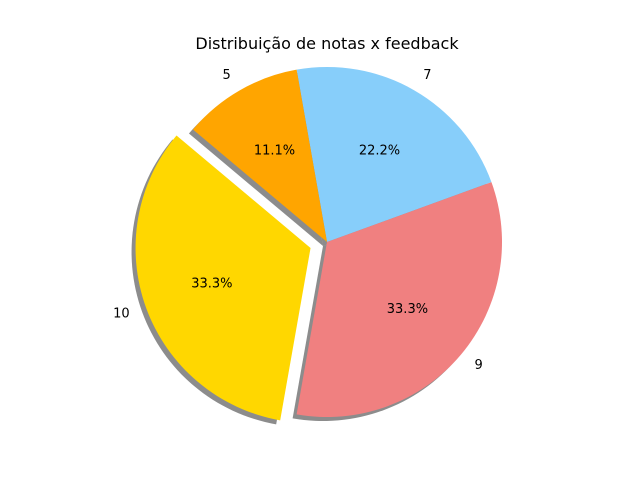  I want to click on slice-category-label-7: 7, so click(427, 75).